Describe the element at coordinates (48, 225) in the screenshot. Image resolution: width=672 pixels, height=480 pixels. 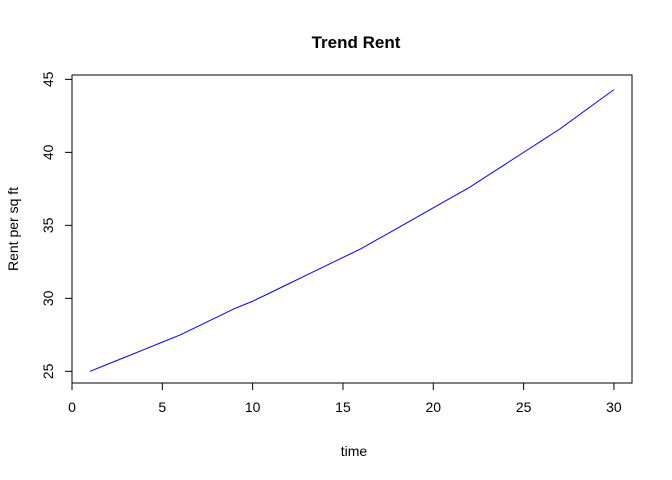
I see `y-tick-label: 35` at that location.